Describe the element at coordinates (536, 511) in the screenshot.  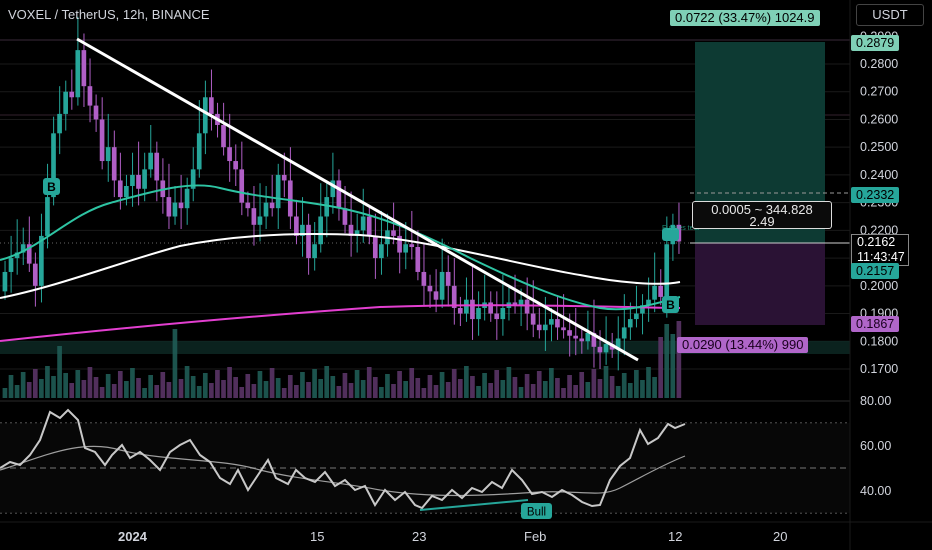
I see `divergence-bull-badge: Bull` at that location.